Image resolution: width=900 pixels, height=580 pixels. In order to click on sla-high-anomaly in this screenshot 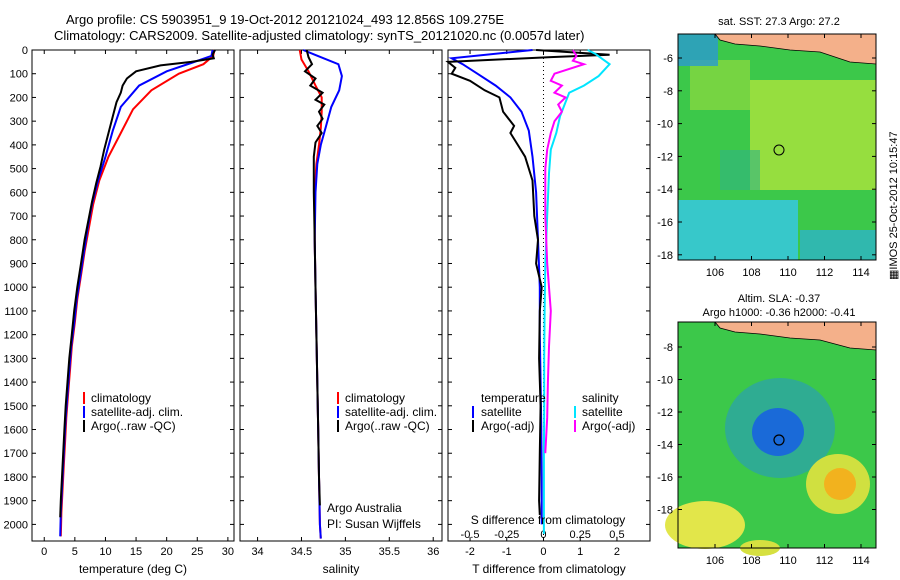, I will do `click(840, 484)`.